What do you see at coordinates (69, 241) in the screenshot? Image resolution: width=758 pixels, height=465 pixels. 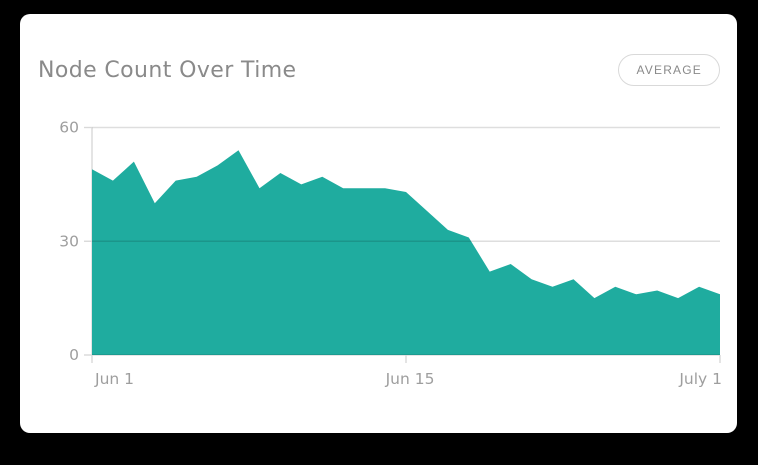 I see `y-tick-label: 30` at bounding box center [69, 241].